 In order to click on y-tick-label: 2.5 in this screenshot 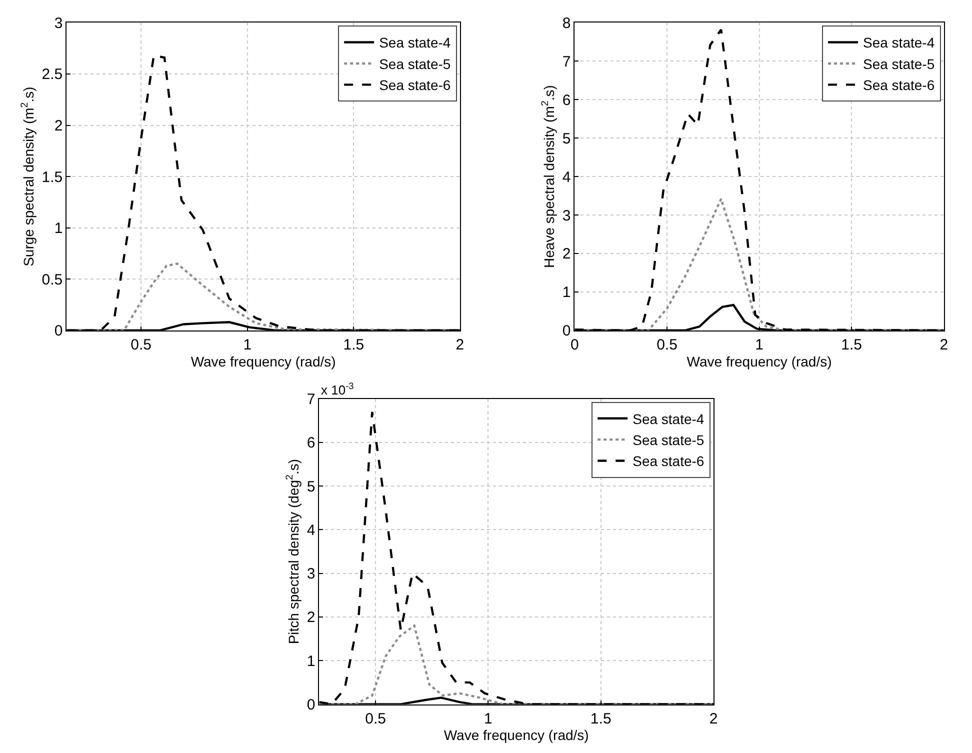, I will do `click(52, 75)`.